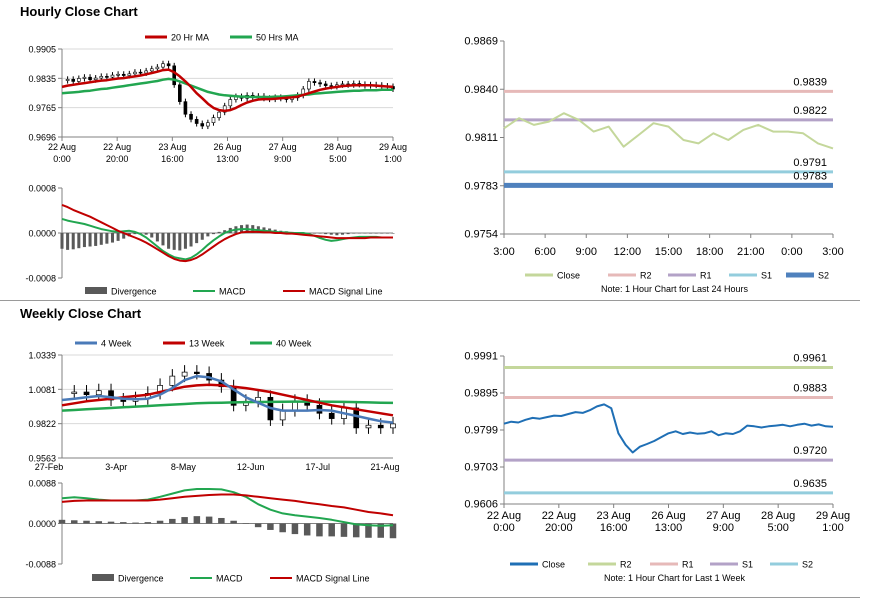 Image resolution: width=873 pixels, height=601 pixels. I want to click on y-tick-label: 0.0088, so click(42, 484).